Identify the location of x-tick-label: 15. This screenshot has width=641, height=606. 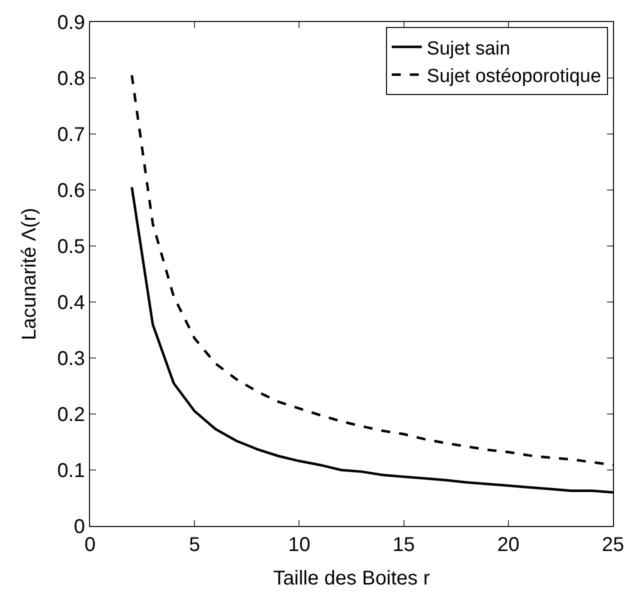
(403, 545).